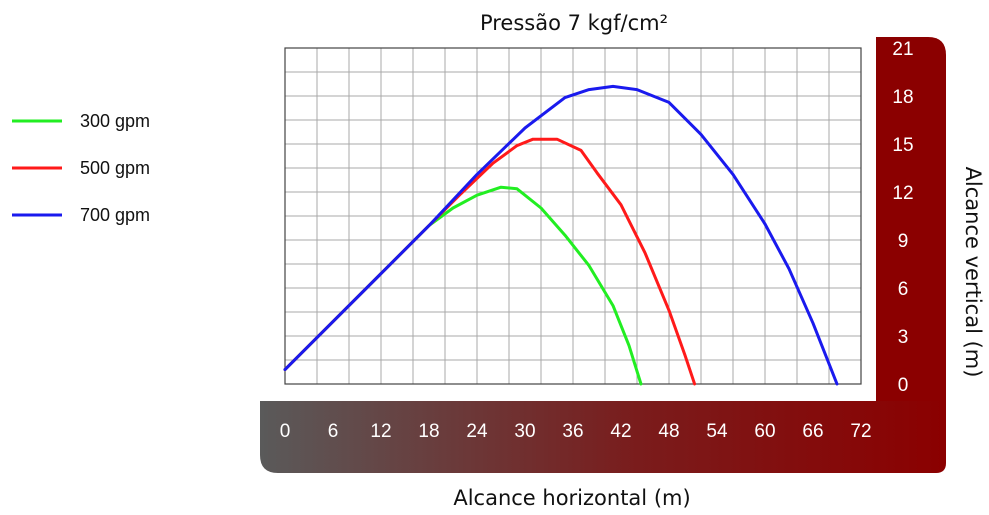 The image size is (989, 515). I want to click on y-tick-label: 15, so click(902, 145).